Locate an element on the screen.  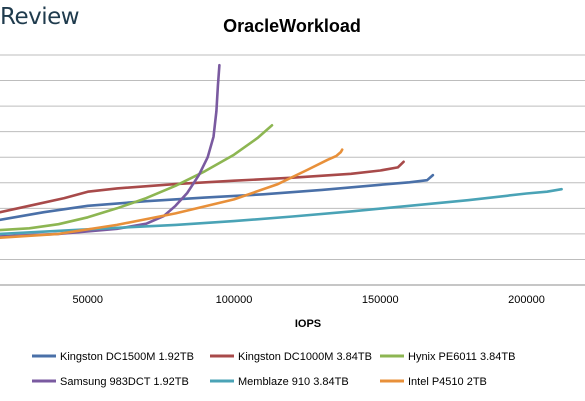
x-tick-label: 150000 is located at coordinates (380, 300).